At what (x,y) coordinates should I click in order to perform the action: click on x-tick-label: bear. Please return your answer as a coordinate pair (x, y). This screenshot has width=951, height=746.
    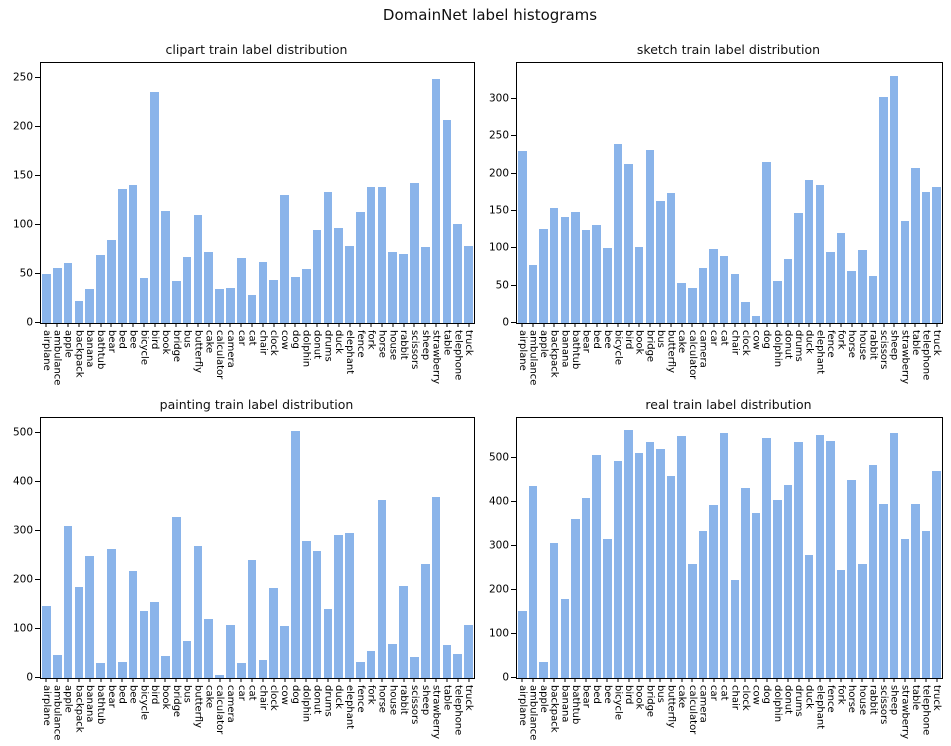
    Looking at the image, I should click on (586, 696).